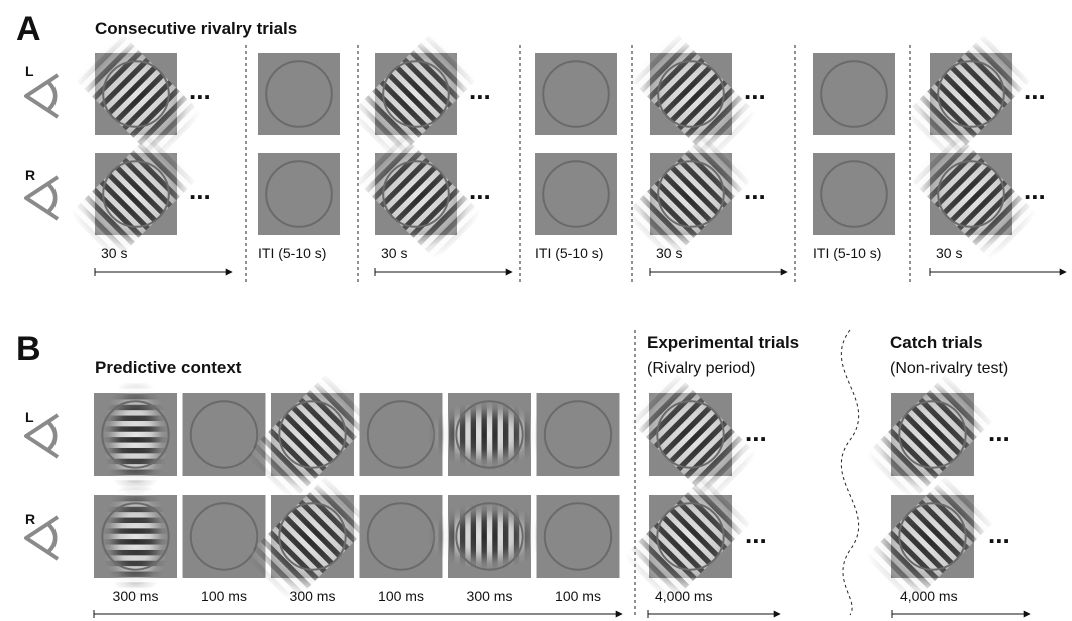  I want to click on catch-subtitle: (Non-rivalry test), so click(949, 368).